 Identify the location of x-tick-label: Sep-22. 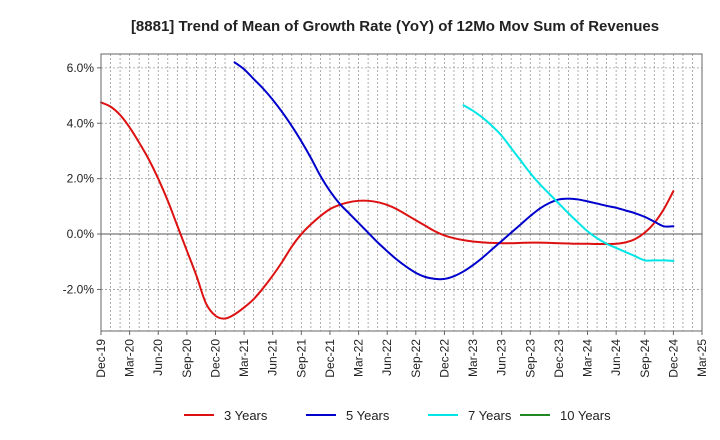
(416, 358).